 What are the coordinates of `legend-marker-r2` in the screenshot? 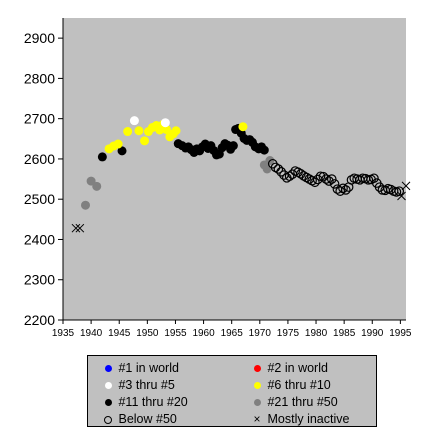 It's located at (257, 368).